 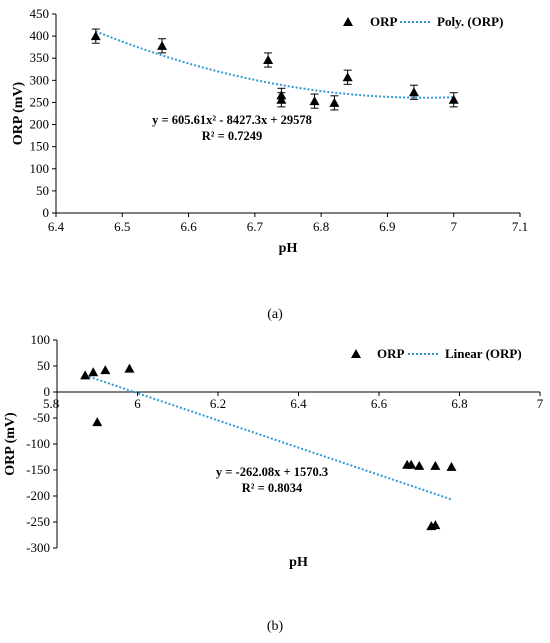 What do you see at coordinates (470, 21) in the screenshot?
I see `legend-label-trendline: Poly. (ORP)` at bounding box center [470, 21].